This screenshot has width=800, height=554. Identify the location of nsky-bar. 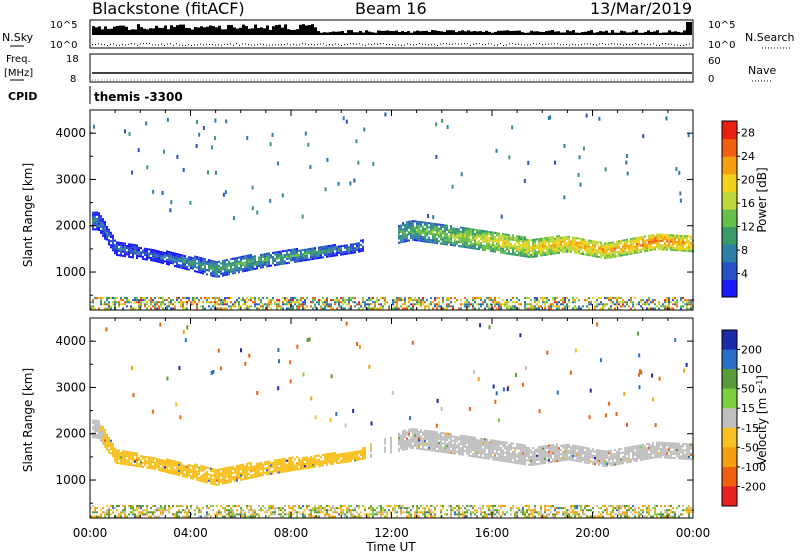
(510, 32).